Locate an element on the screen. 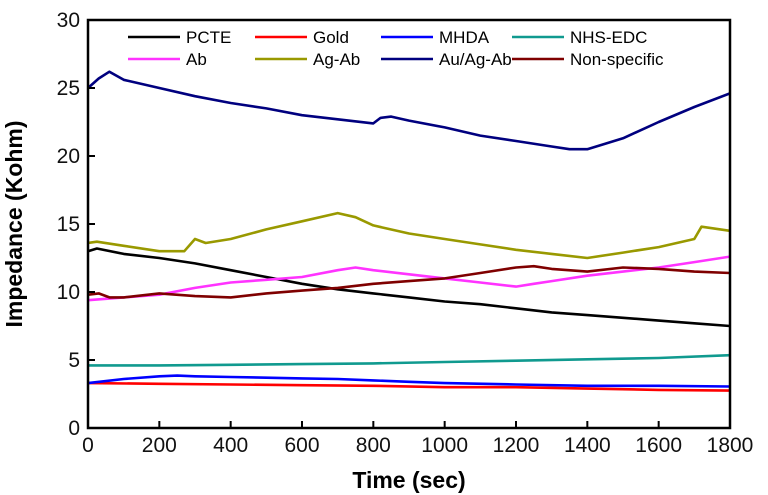 The height and width of the screenshot is (495, 768). series-line-mhda is located at coordinates (409, 381).